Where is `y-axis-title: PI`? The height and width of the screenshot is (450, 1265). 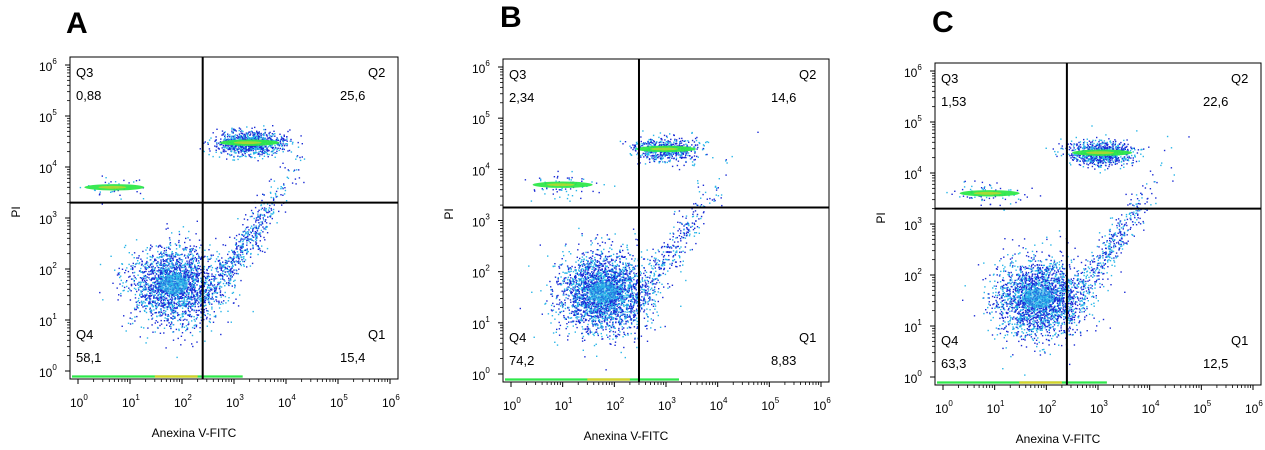 y-axis-title: PI is located at coordinates (16, 211).